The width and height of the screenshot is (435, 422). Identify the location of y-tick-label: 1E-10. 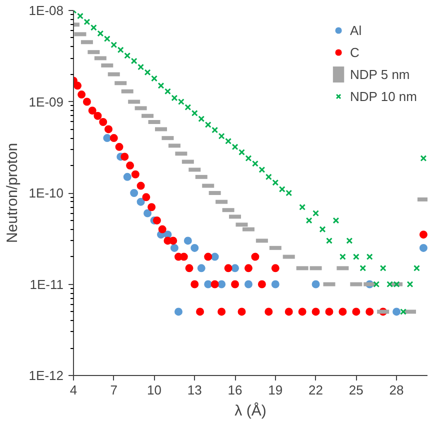
(46, 193).